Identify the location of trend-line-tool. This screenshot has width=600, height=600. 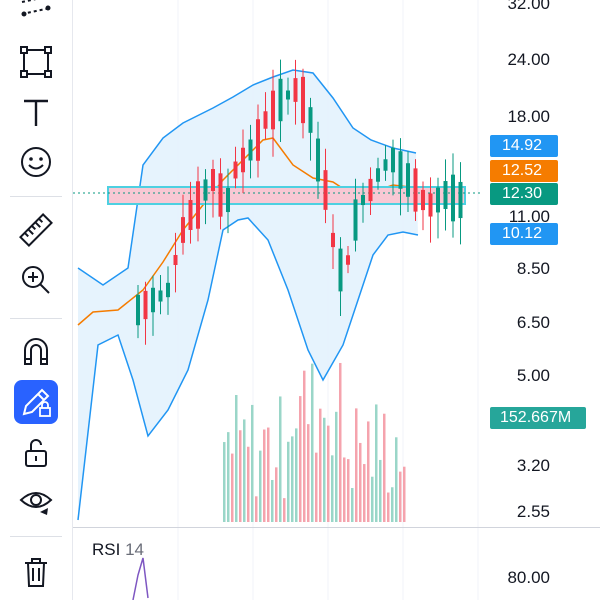
(36, 16).